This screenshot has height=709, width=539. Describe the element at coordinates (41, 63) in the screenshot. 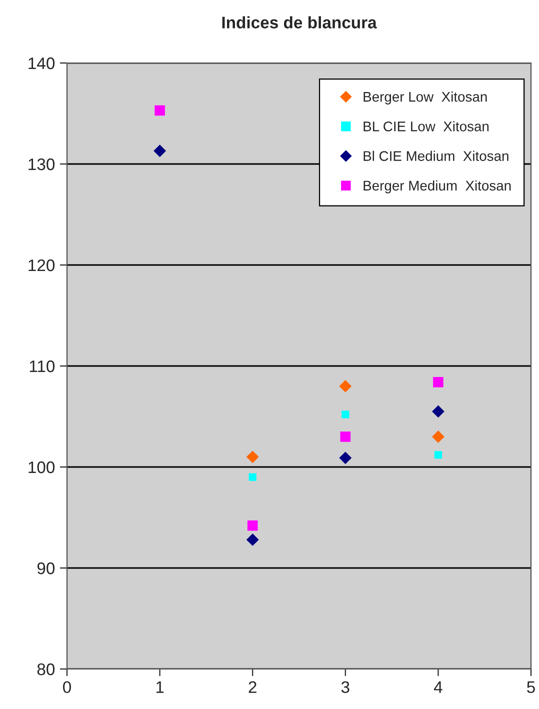

I see `y-tick-label: 140` at that location.